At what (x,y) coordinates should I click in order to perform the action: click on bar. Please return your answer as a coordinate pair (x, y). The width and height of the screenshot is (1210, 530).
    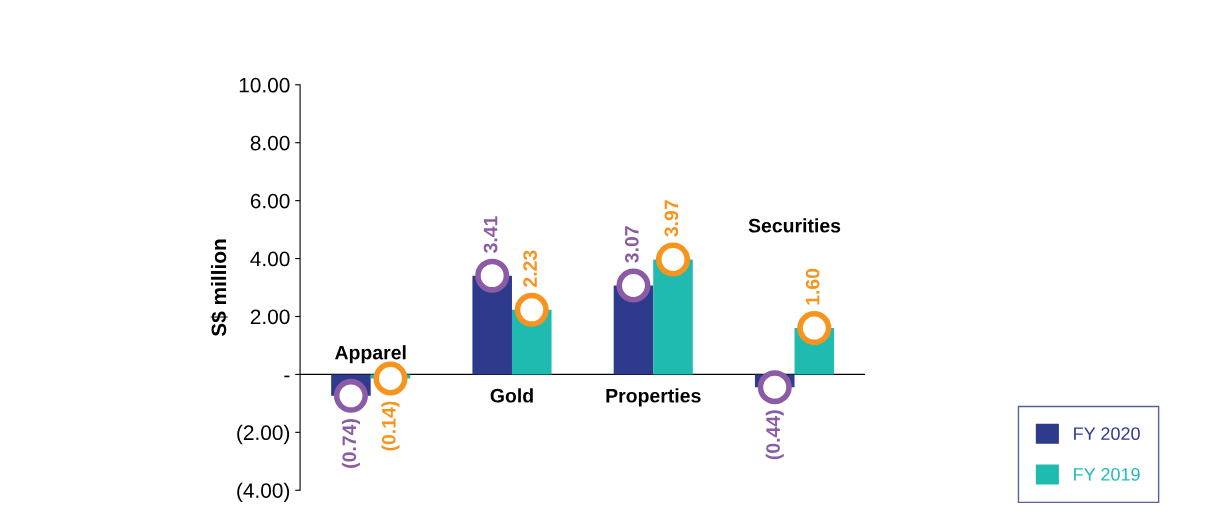
    Looking at the image, I should click on (673, 317).